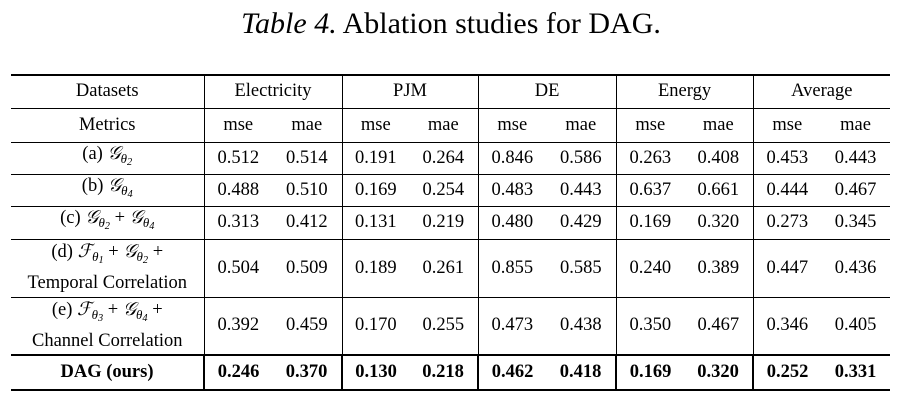  I want to click on row-label: (d) ℱθ1 + 𝒢θ2 + Temporal Correlation, so click(107, 267).